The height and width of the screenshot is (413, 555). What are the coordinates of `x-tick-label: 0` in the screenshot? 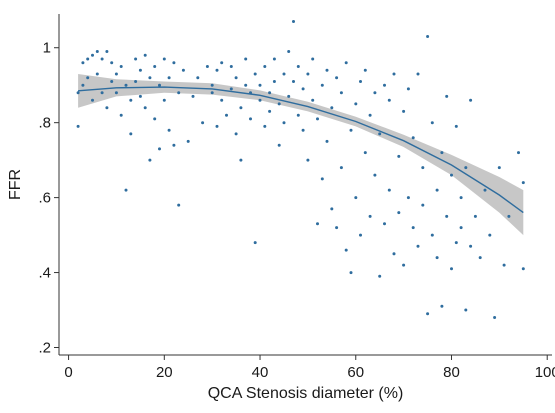 It's located at (68, 372).